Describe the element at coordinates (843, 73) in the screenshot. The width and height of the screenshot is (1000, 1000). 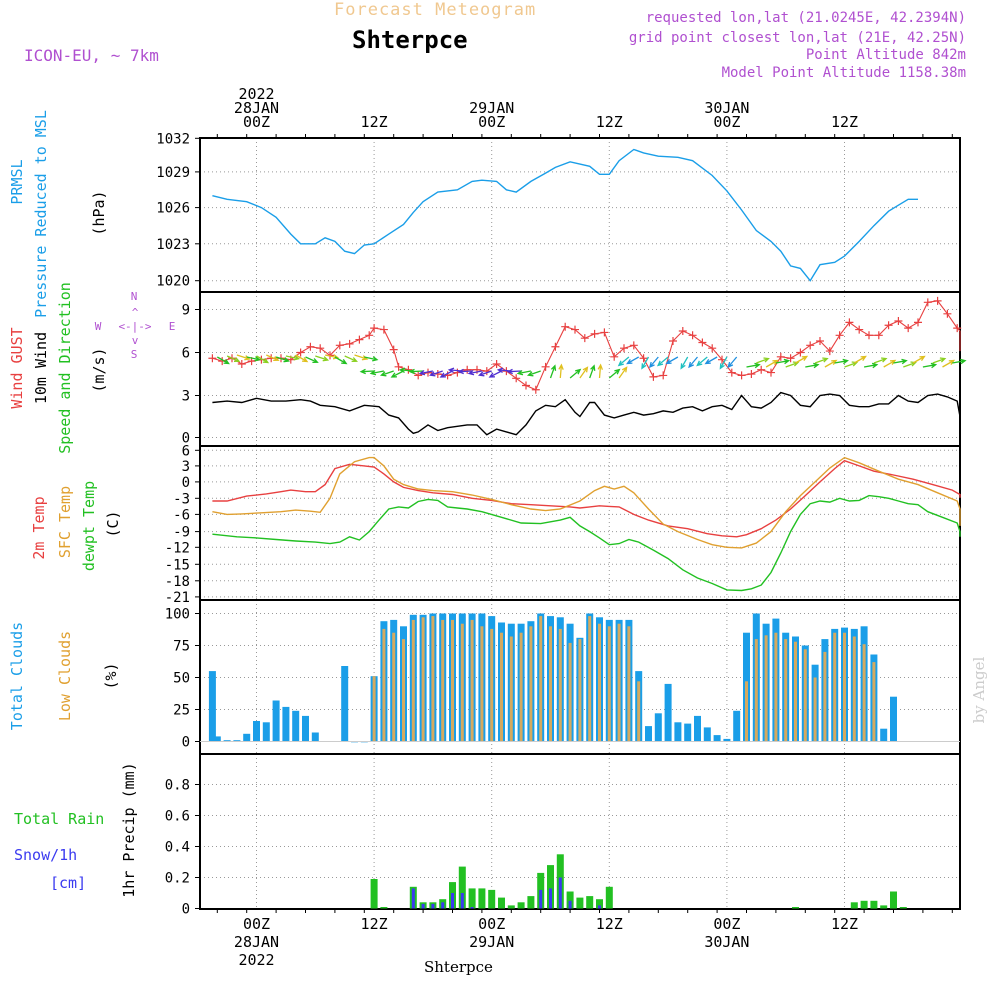
I see `model-altitude: Model Point Altitude 1158.38m` at that location.